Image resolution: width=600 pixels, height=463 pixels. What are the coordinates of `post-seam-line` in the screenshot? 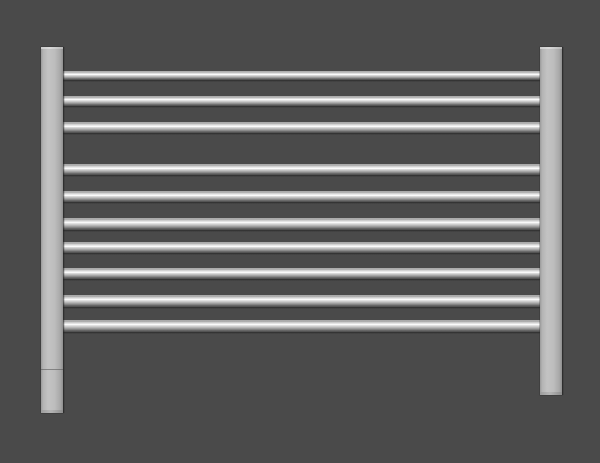 It's located at (52, 369).